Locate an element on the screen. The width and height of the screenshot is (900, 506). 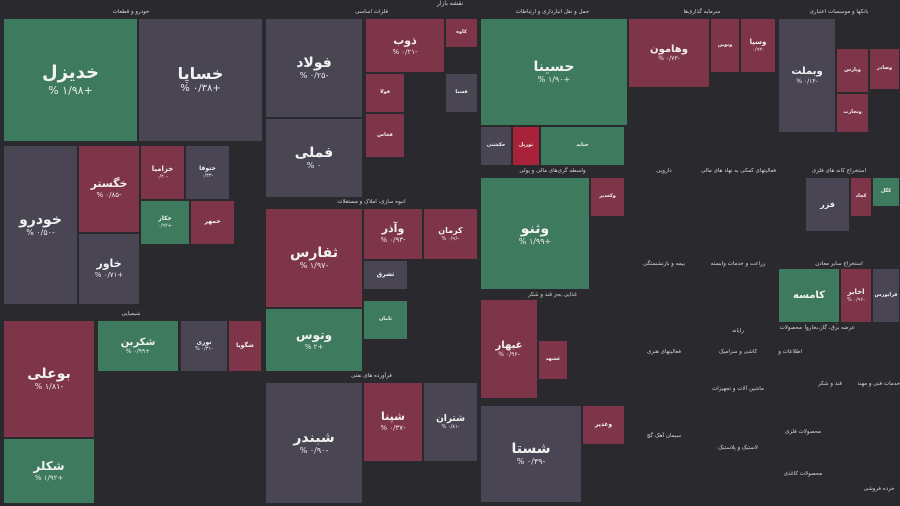
stock-change: -۰/۱۴ % is located at coordinates (807, 81).